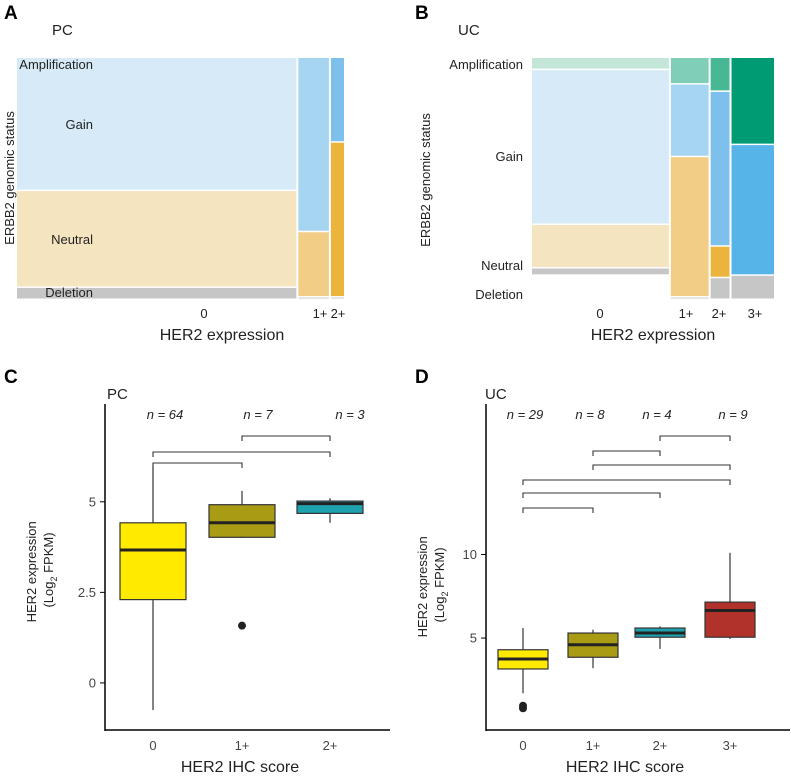 The width and height of the screenshot is (791, 784). Describe the element at coordinates (591, 495) in the screenshot. I see `panel-d-bracket-0-vs-2plus` at that location.